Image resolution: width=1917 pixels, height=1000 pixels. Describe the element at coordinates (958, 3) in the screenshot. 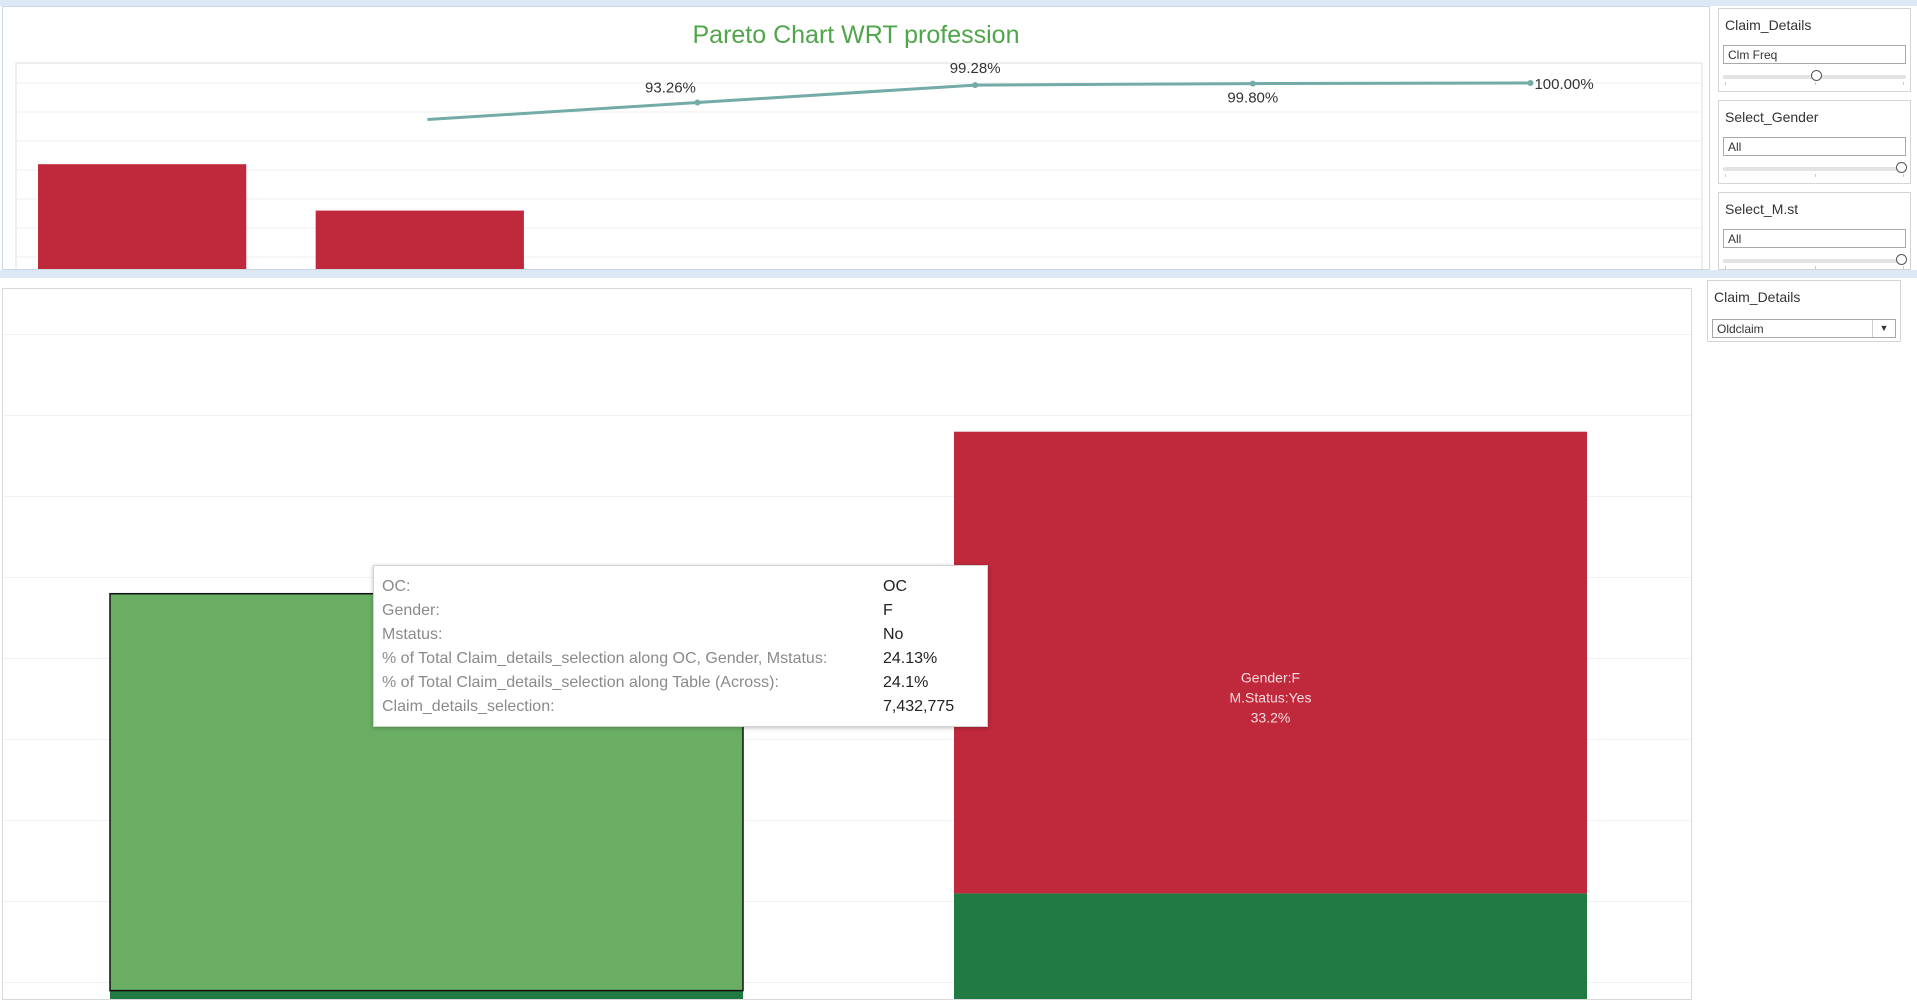

I see `top-border-strip` at that location.